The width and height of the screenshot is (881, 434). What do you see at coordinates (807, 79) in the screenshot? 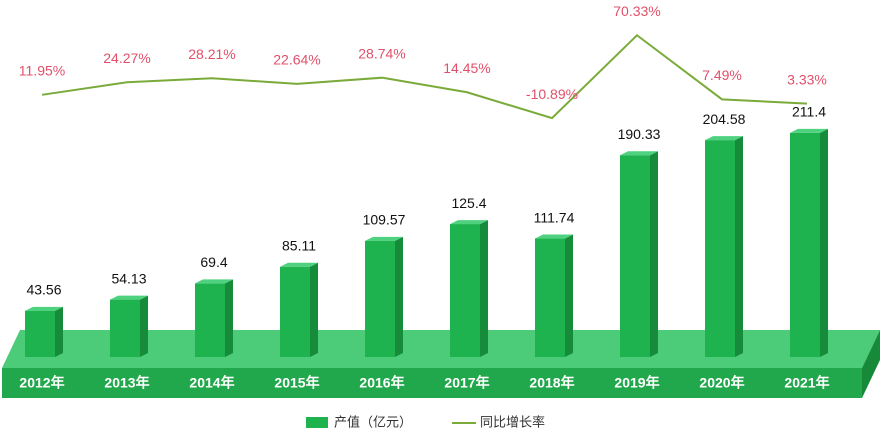
I see `data-label: 3.33%` at bounding box center [807, 79].